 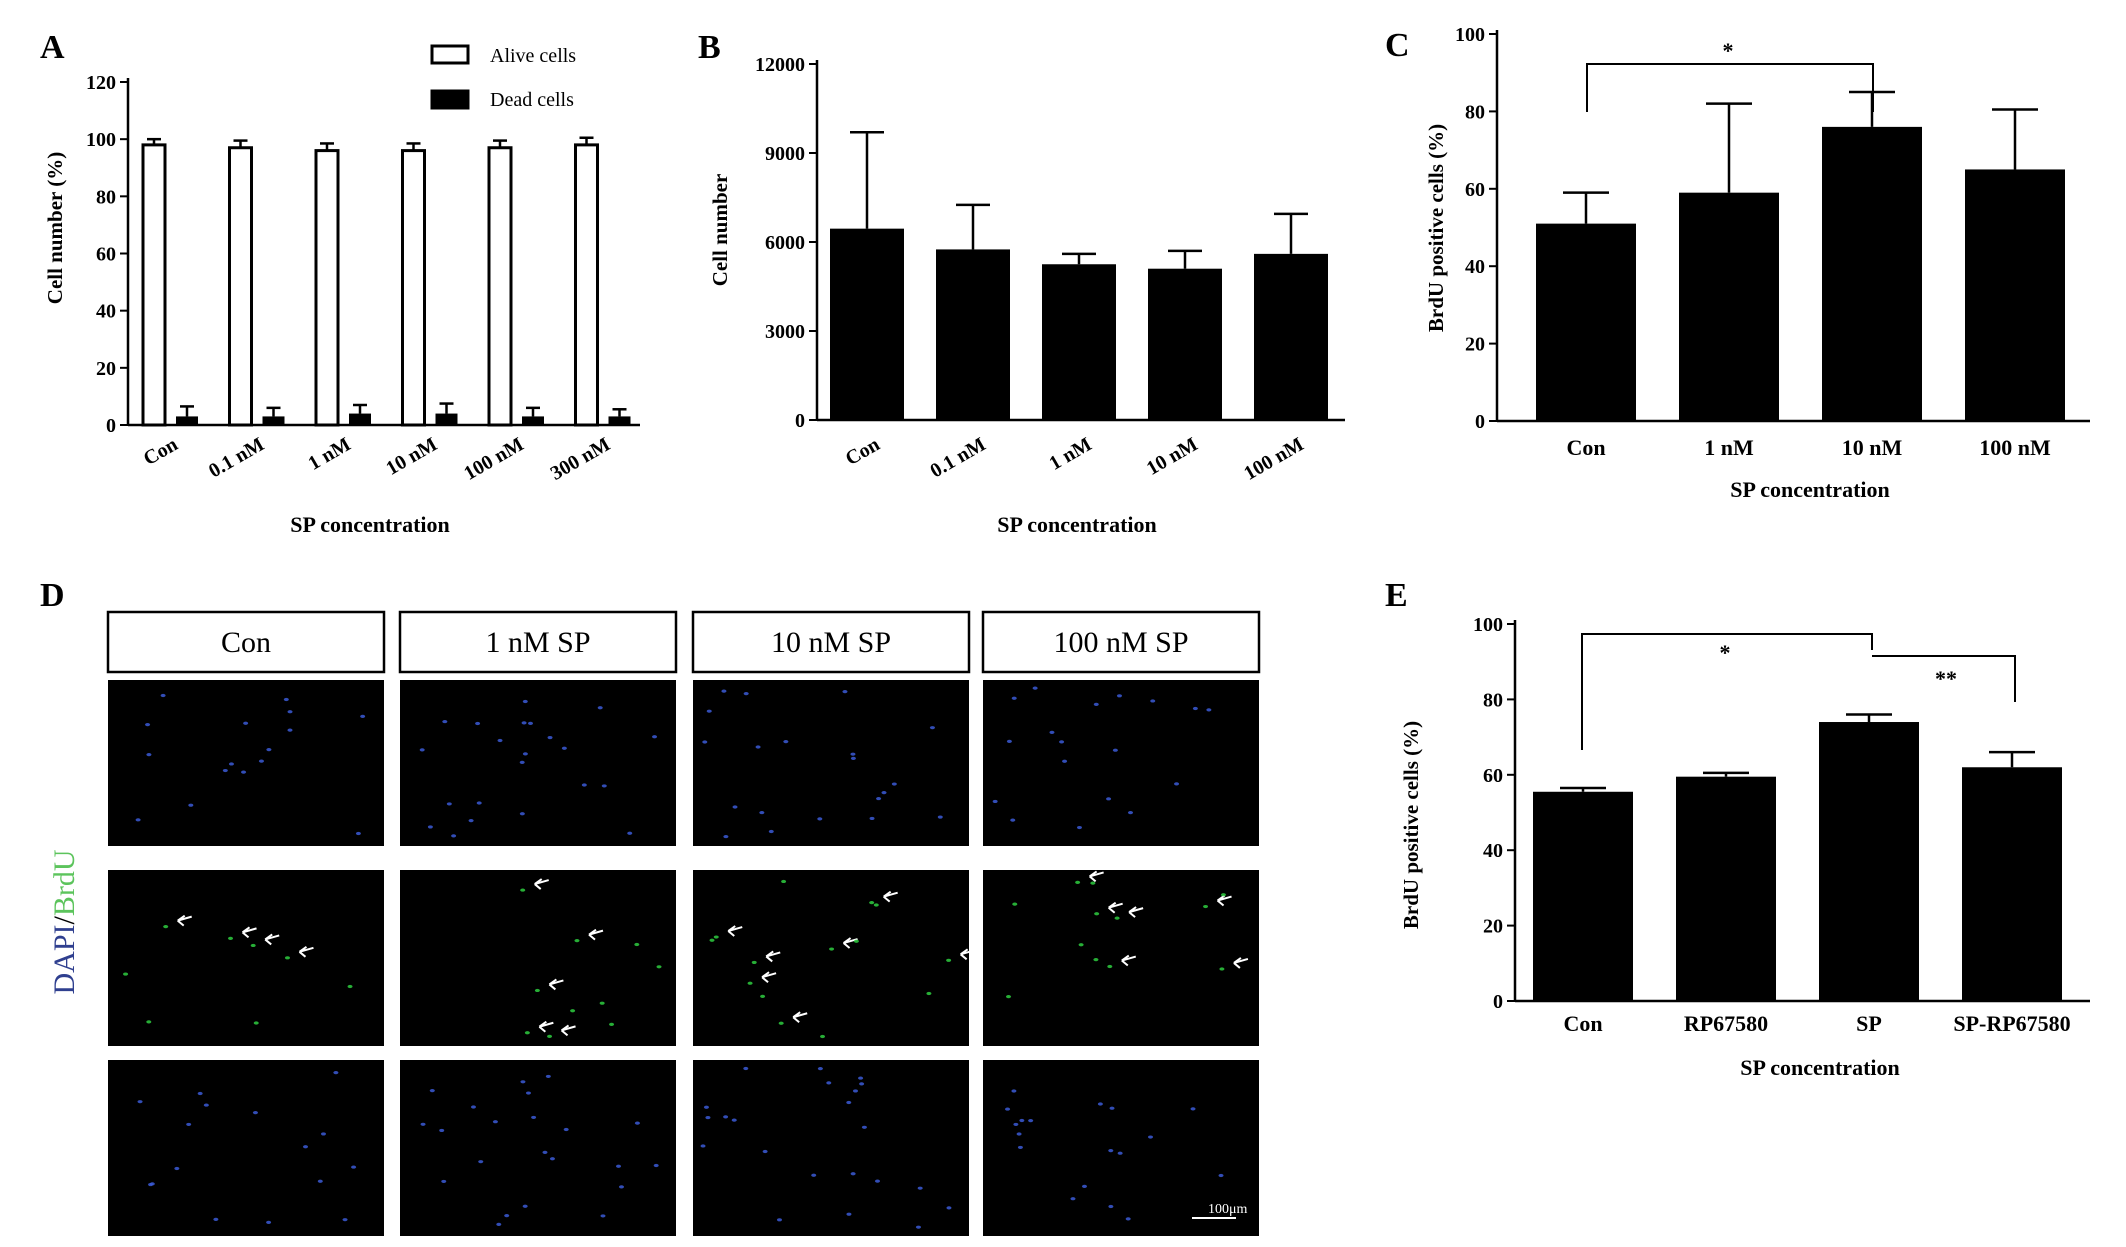 What do you see at coordinates (64, 921) in the screenshot?
I see `panel-d-side-label: DAPI/BrdU` at bounding box center [64, 921].